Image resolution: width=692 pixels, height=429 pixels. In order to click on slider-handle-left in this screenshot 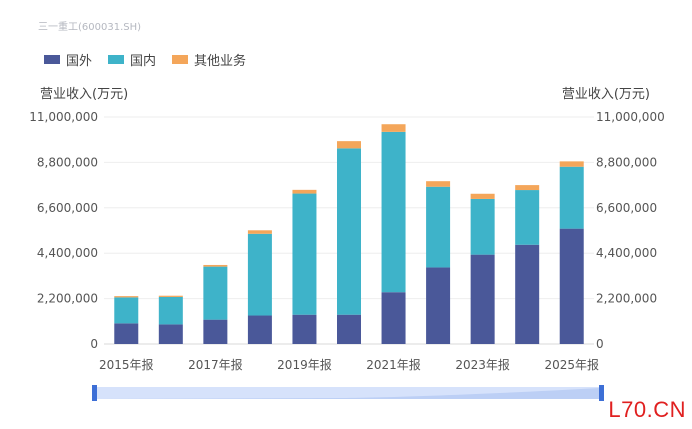, I will do `click(94, 393)`.